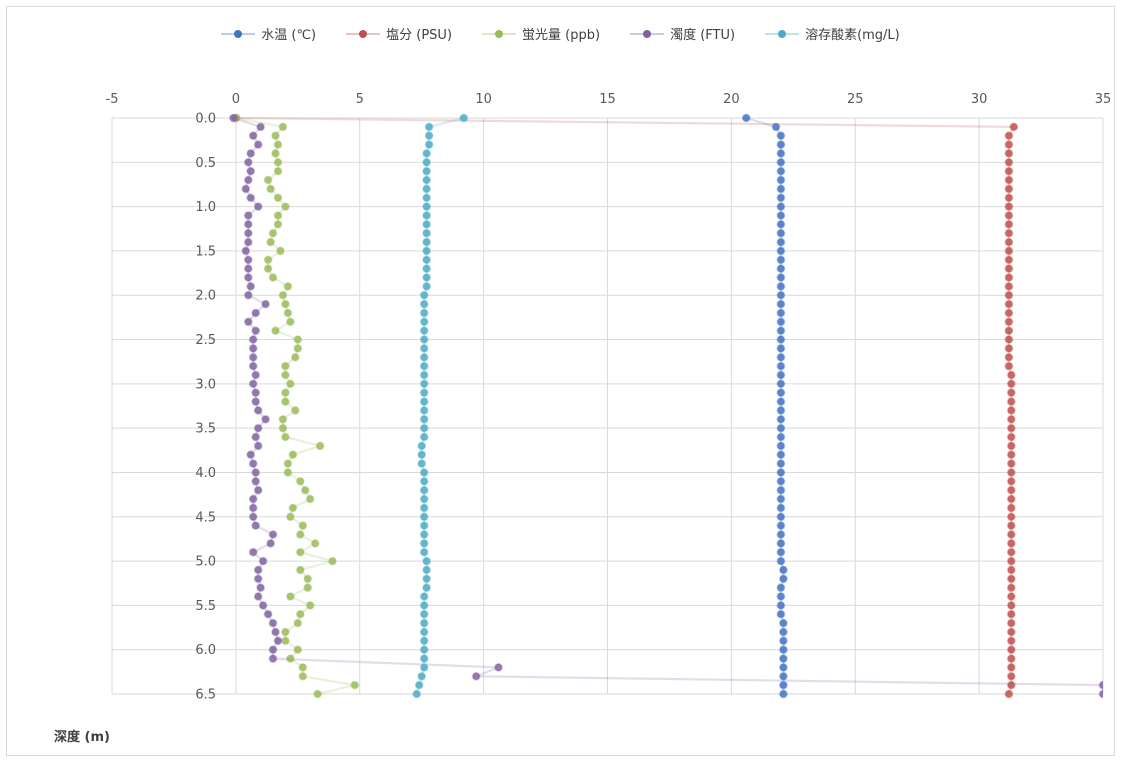  I want to click on x-tick-label: 30, so click(979, 99).